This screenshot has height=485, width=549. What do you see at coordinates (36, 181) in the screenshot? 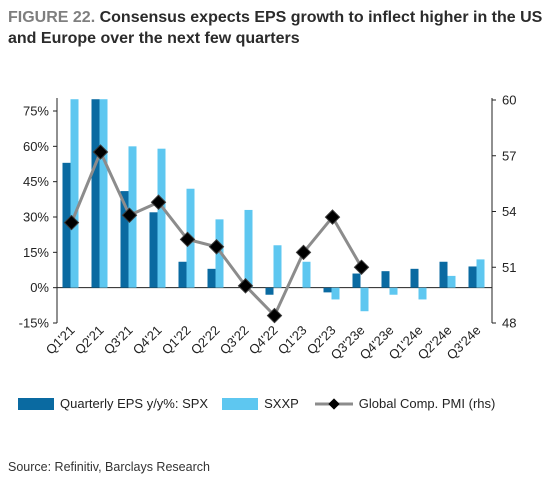
I see `y-left-tick-label: 45%` at bounding box center [36, 181].